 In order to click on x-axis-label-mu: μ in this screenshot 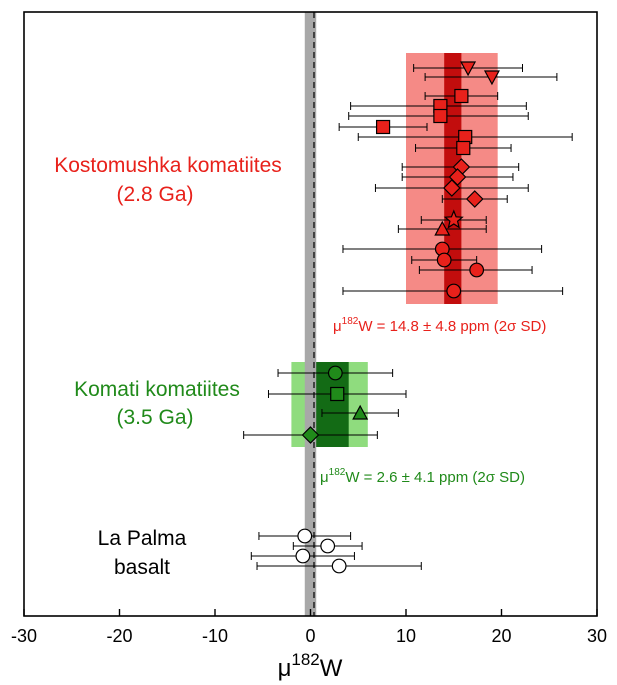, I will do `click(285, 668)`.